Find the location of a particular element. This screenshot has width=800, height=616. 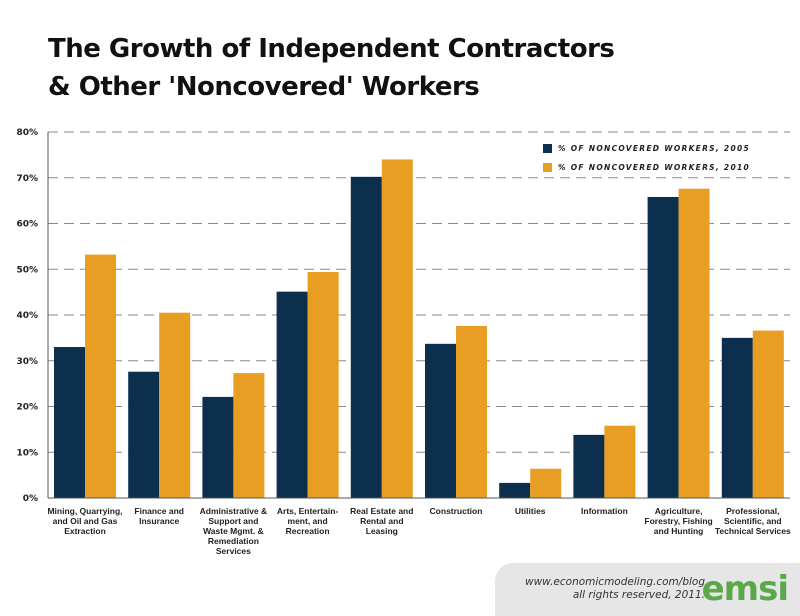

y-tick-label: 70% is located at coordinates (27, 179).